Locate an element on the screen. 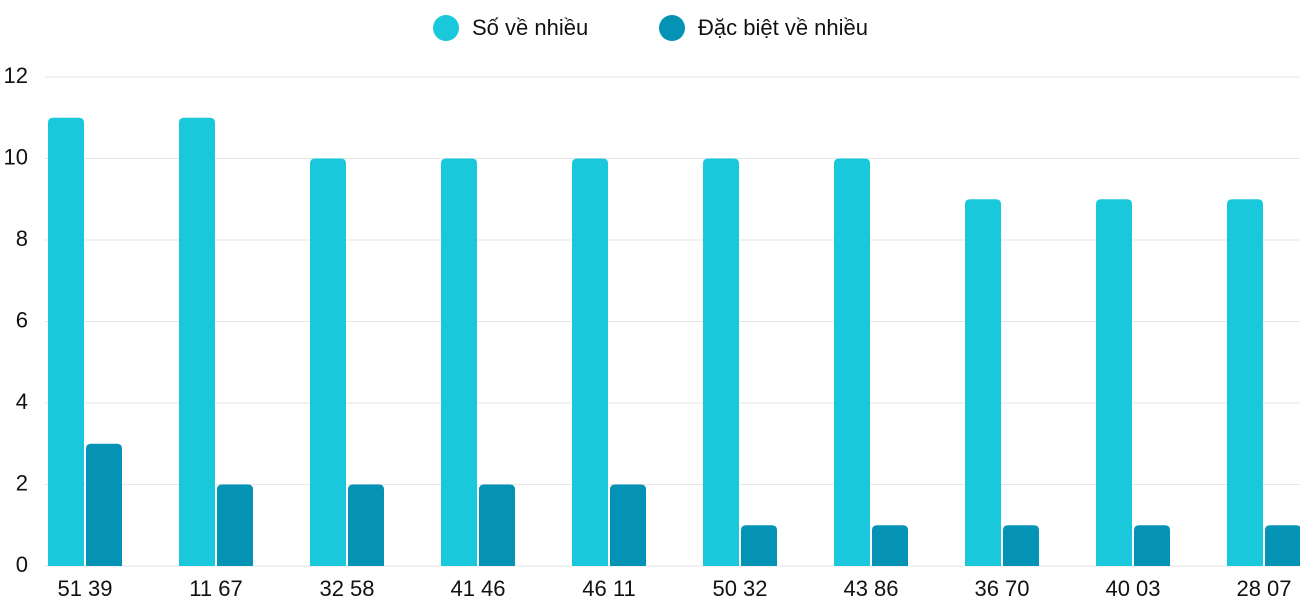 This screenshot has height=600, width=1300. legend-label: Số về nhiều is located at coordinates (530, 27).